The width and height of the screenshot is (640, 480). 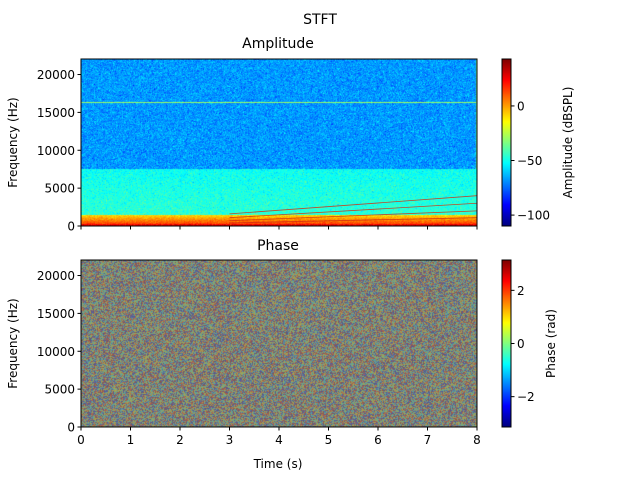 What do you see at coordinates (533, 216) in the screenshot?
I see `colorbar-tick-label: −100` at bounding box center [533, 216].